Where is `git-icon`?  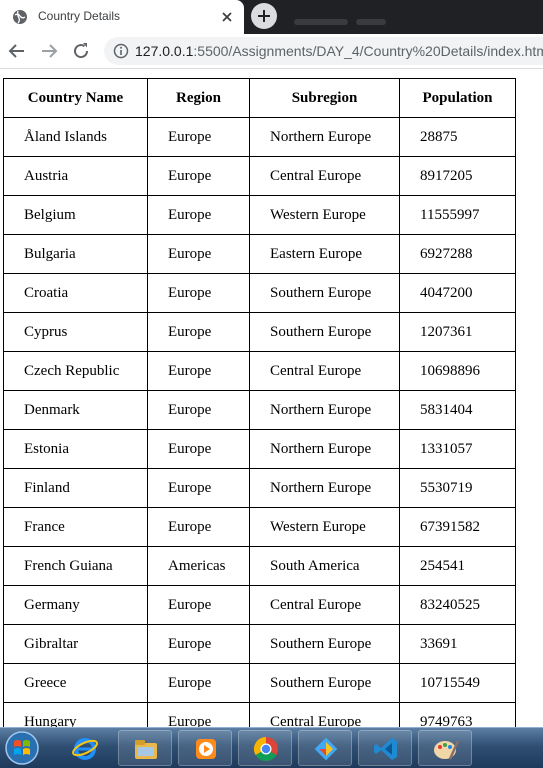
git-icon is located at coordinates (326, 749).